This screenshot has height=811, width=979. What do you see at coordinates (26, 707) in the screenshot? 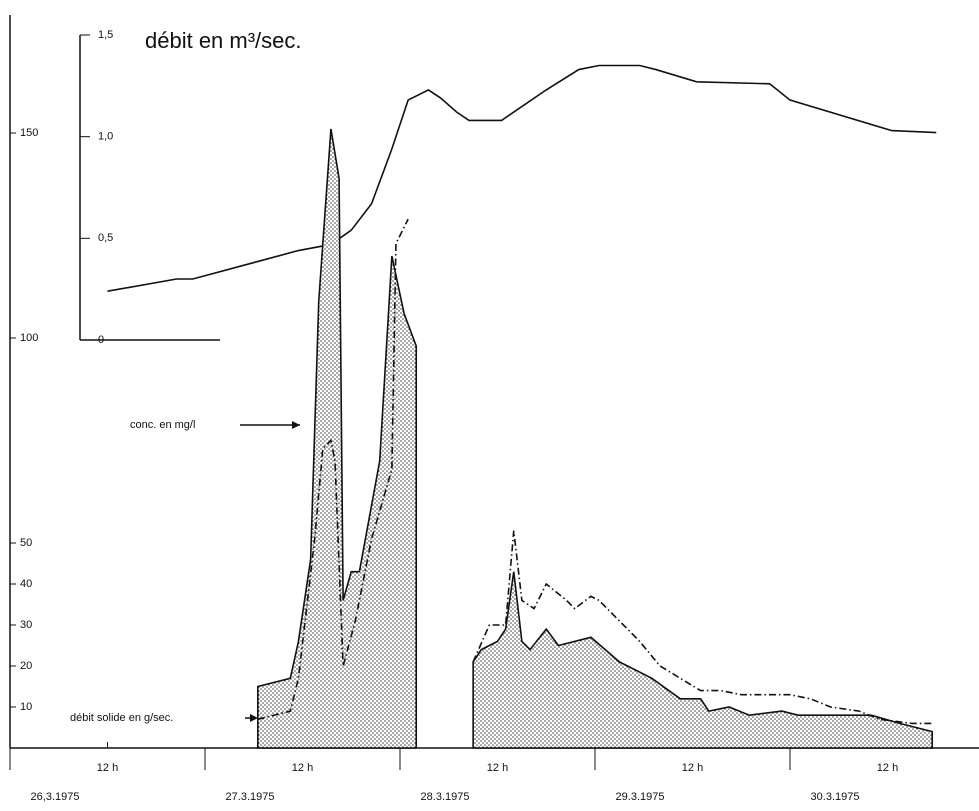
I see `y-tick-label: 10` at bounding box center [26, 707].